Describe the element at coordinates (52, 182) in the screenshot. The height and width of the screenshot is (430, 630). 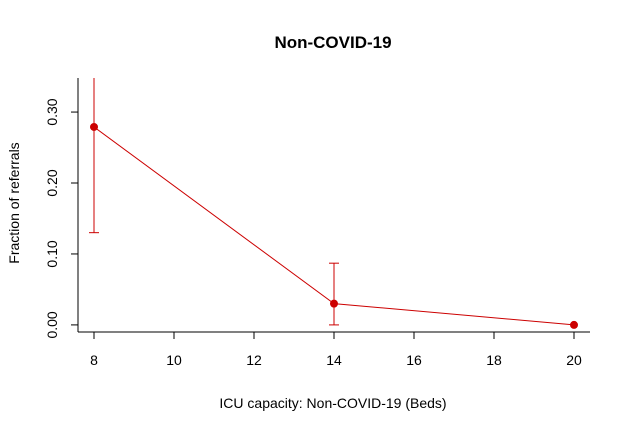
I see `y-tick-label: 0.20` at that location.